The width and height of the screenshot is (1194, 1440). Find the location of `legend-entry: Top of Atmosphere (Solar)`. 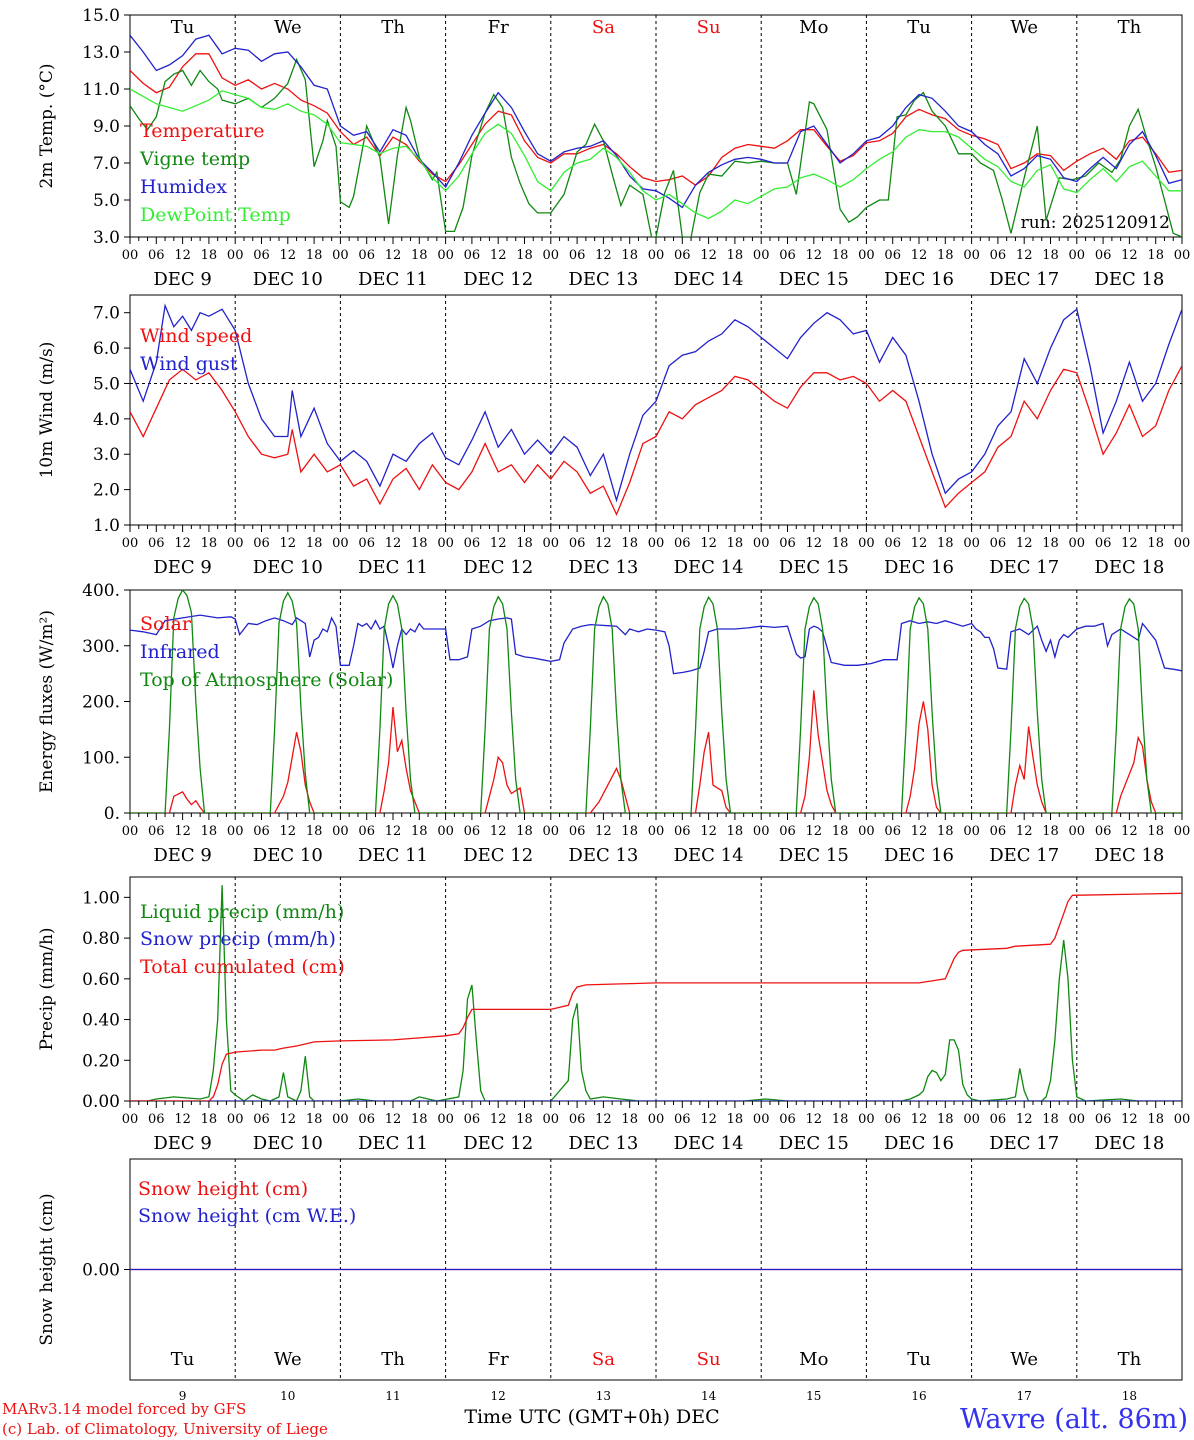

legend-entry: Top of Atmosphere (Solar) is located at coordinates (266, 680).